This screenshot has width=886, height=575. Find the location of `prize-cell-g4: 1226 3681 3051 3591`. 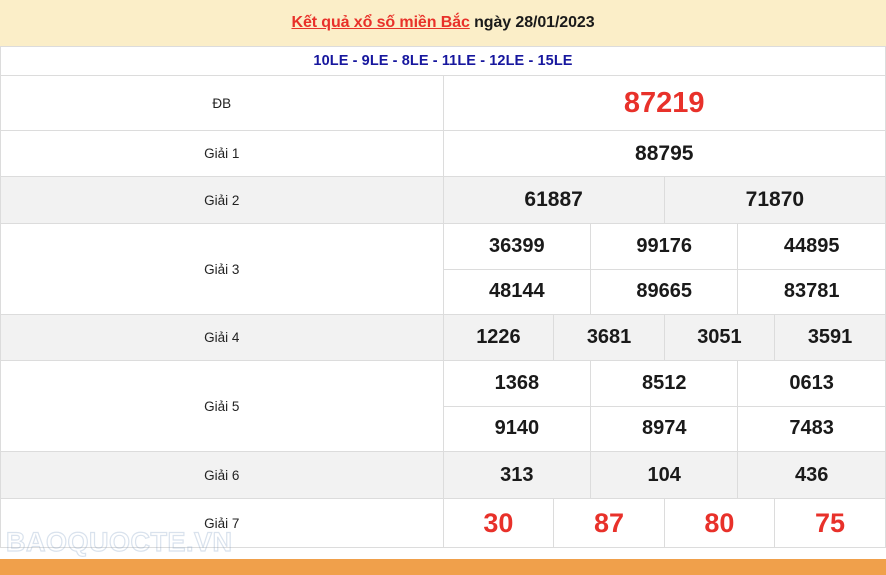

prize-cell-g4: 1226 3681 3051 3591 is located at coordinates (664, 337).